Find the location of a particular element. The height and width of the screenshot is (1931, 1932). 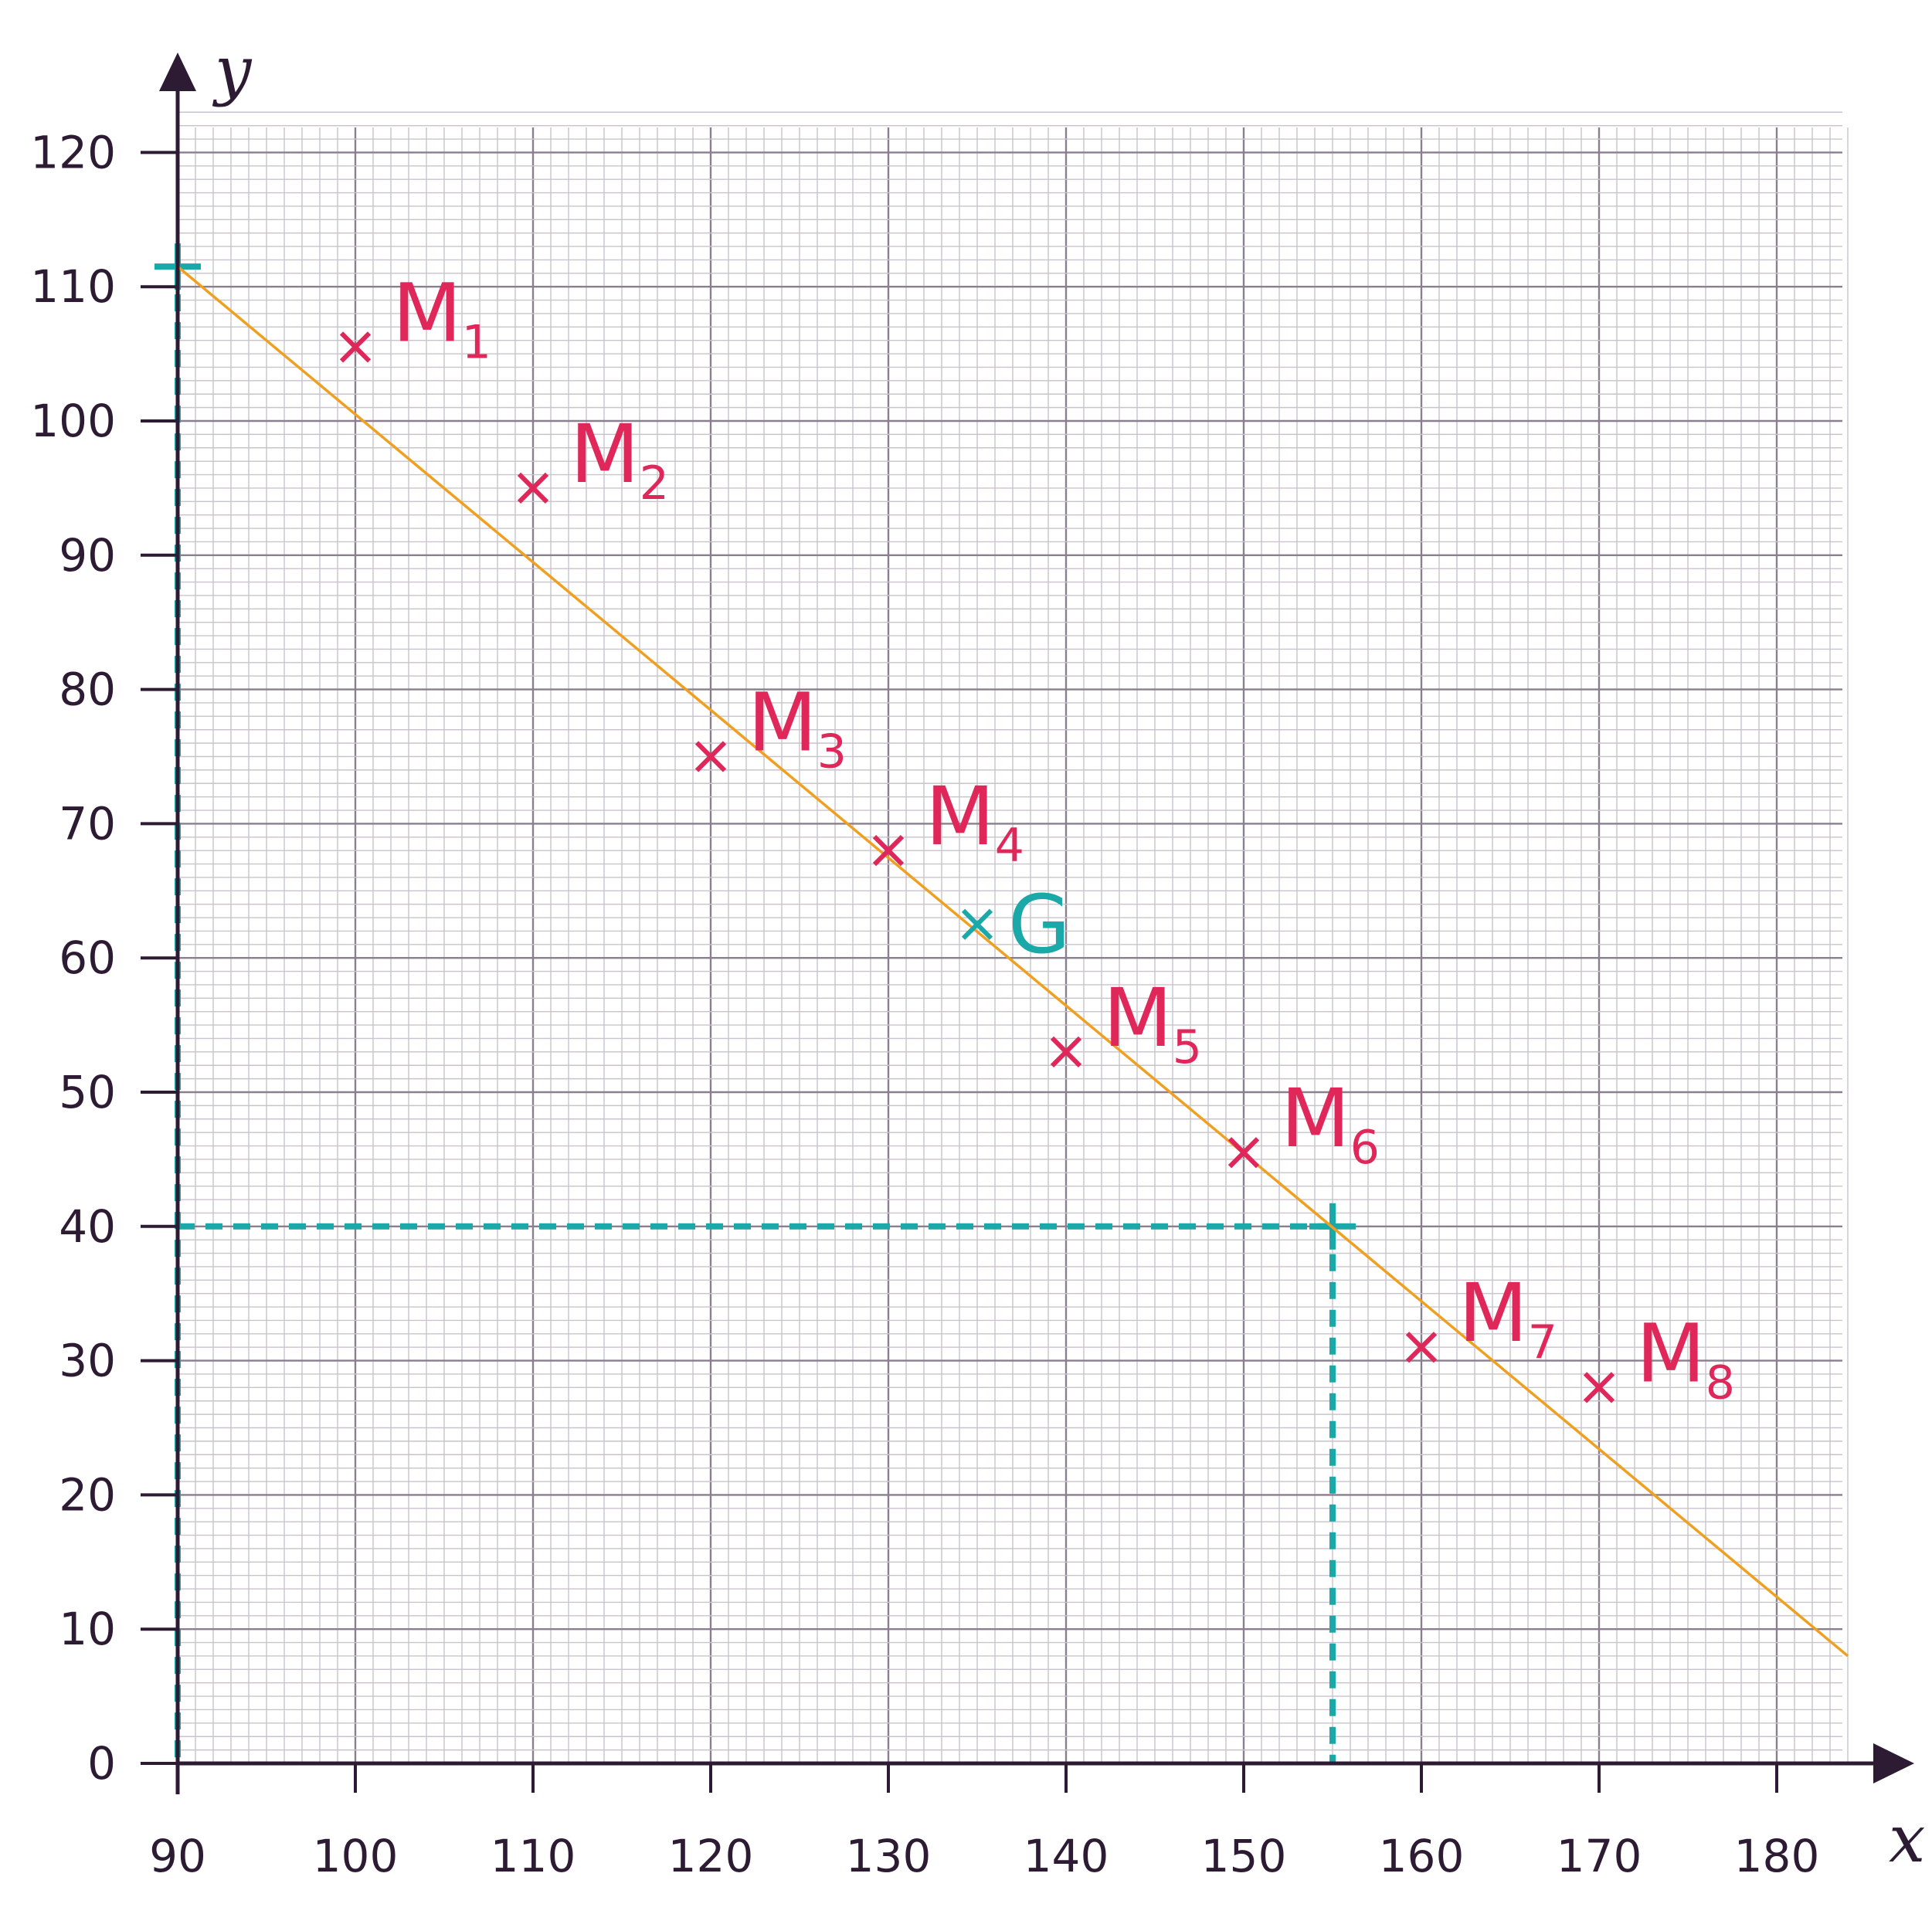

data-point-label: M6 is located at coordinates (1331, 1123).